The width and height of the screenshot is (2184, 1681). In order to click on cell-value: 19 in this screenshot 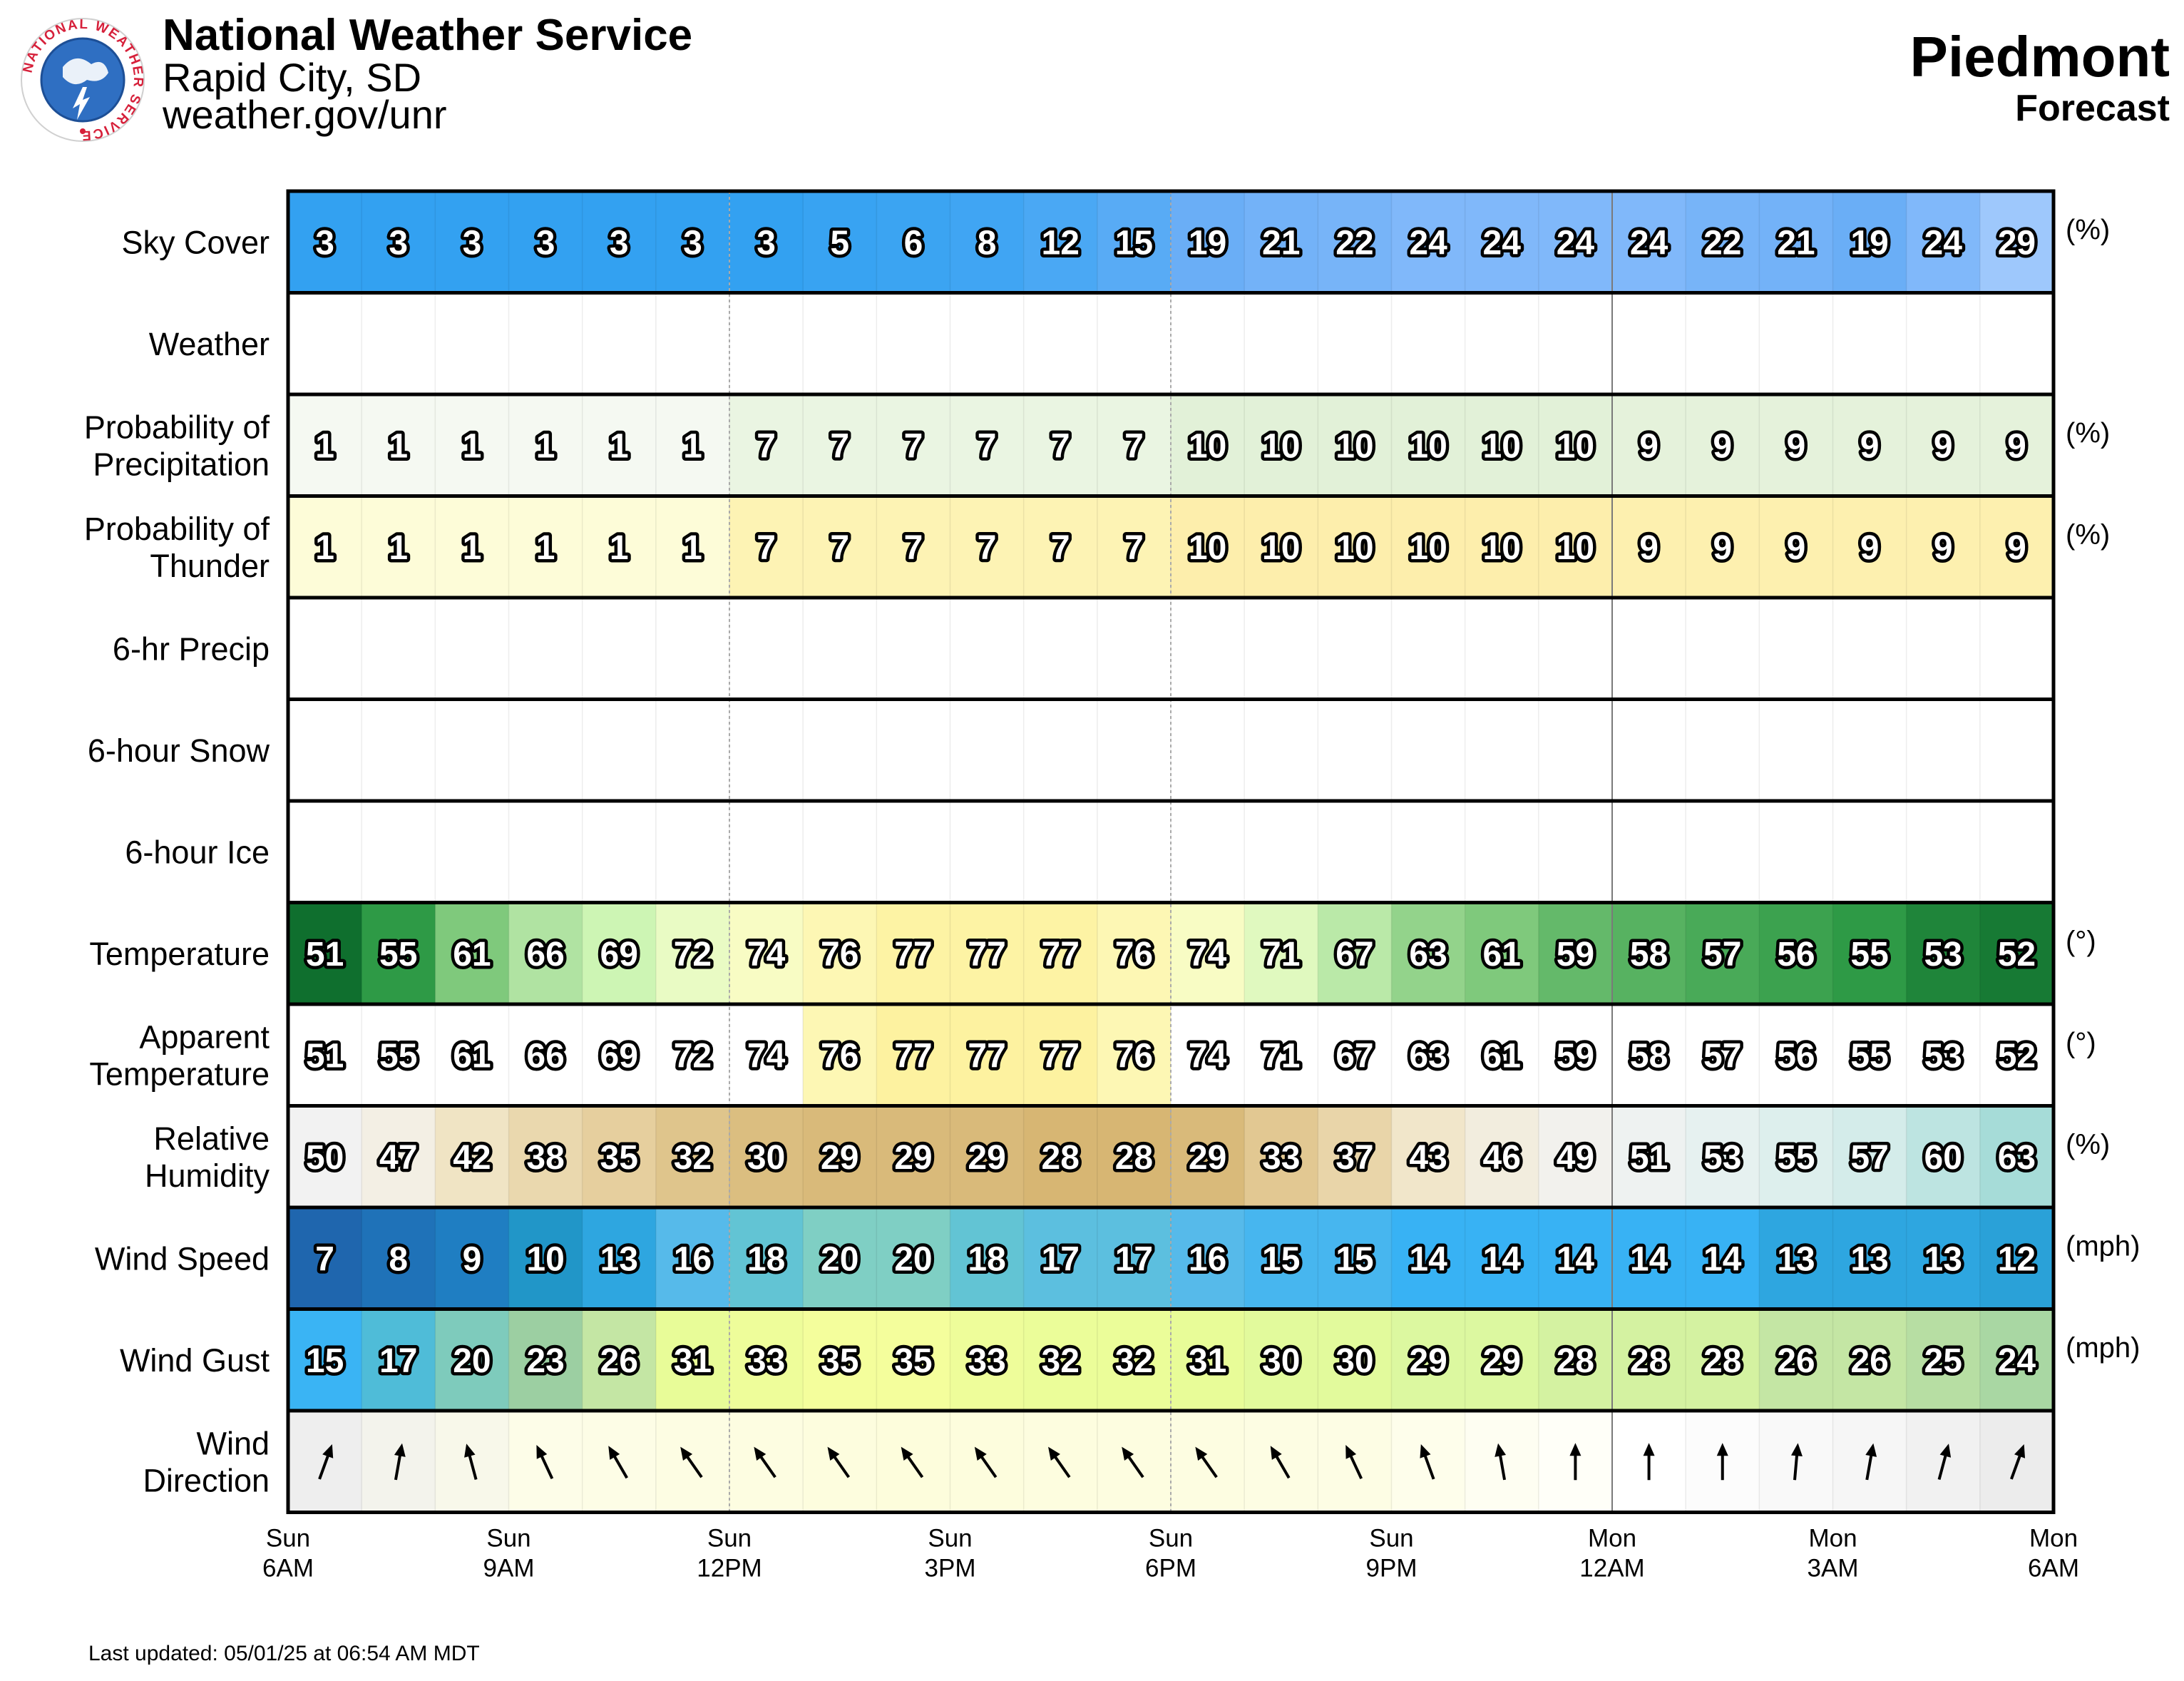, I will do `click(1869, 243)`.